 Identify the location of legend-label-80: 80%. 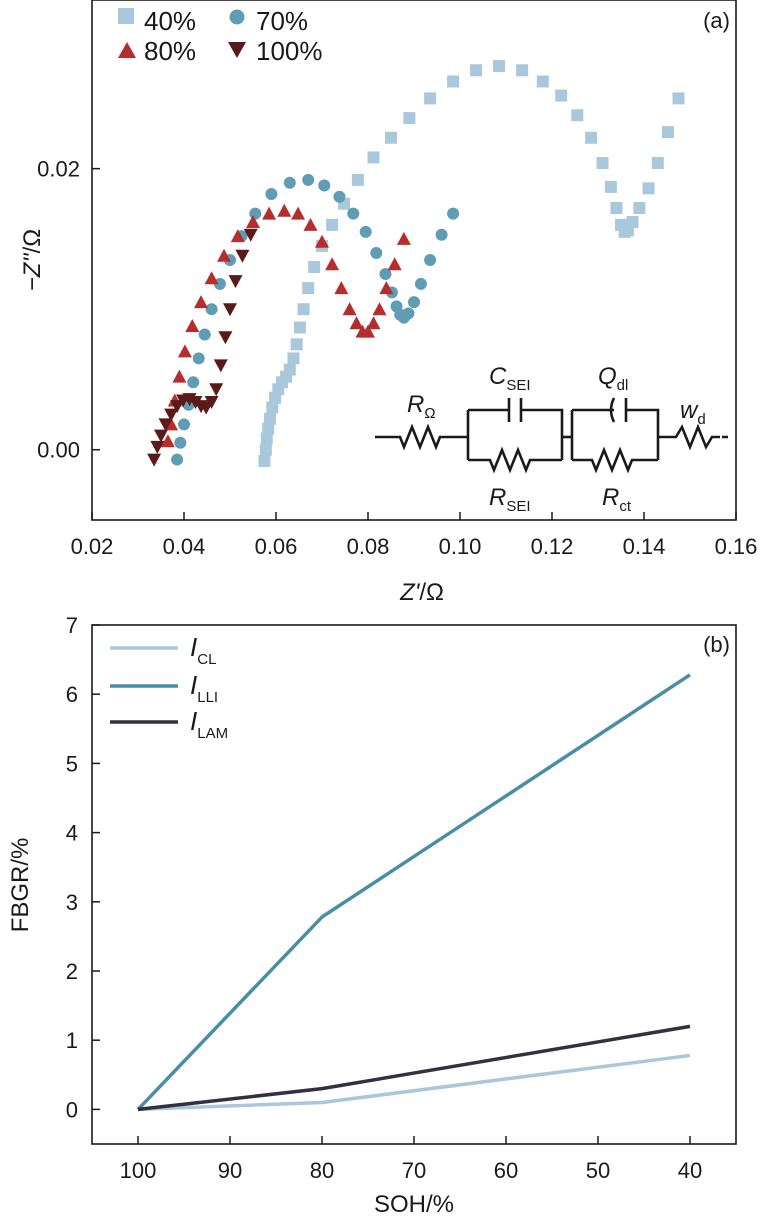
(170, 51).